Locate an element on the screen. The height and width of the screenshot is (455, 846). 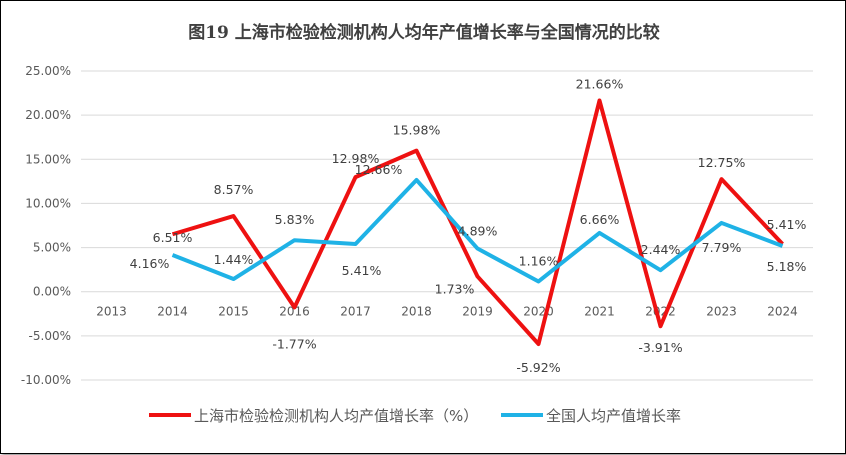
data-label-national: 2.44% is located at coordinates (661, 249).